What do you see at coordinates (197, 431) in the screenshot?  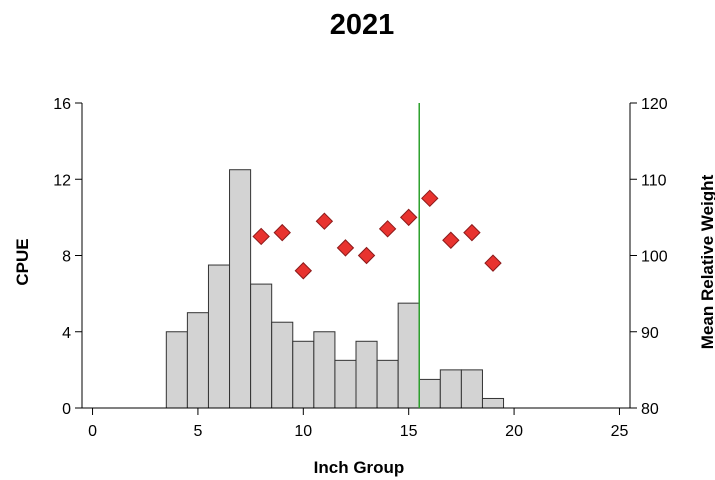 I see `x-tick-label: 5` at bounding box center [197, 431].